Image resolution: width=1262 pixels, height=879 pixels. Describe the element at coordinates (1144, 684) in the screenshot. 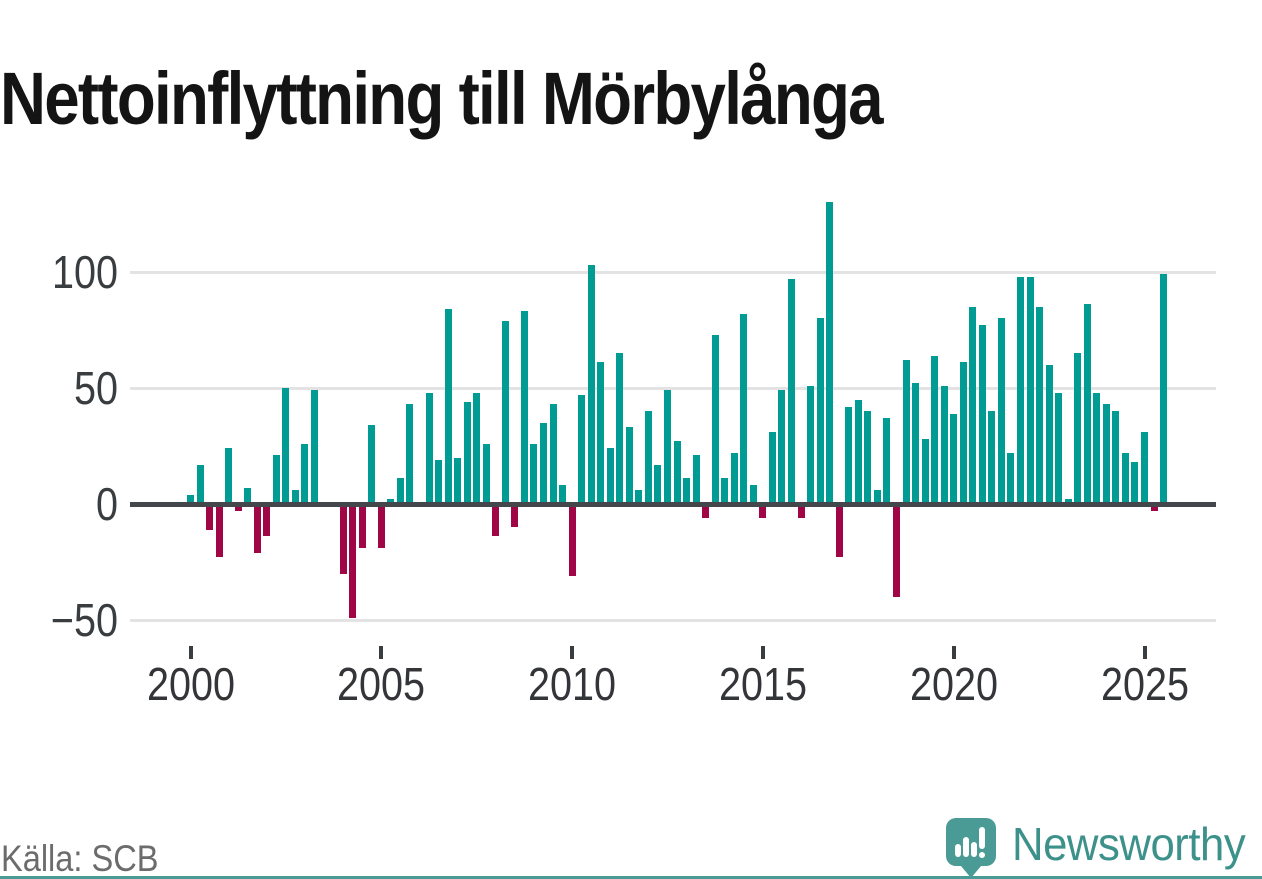

I see `x-tick-label: 2025` at that location.